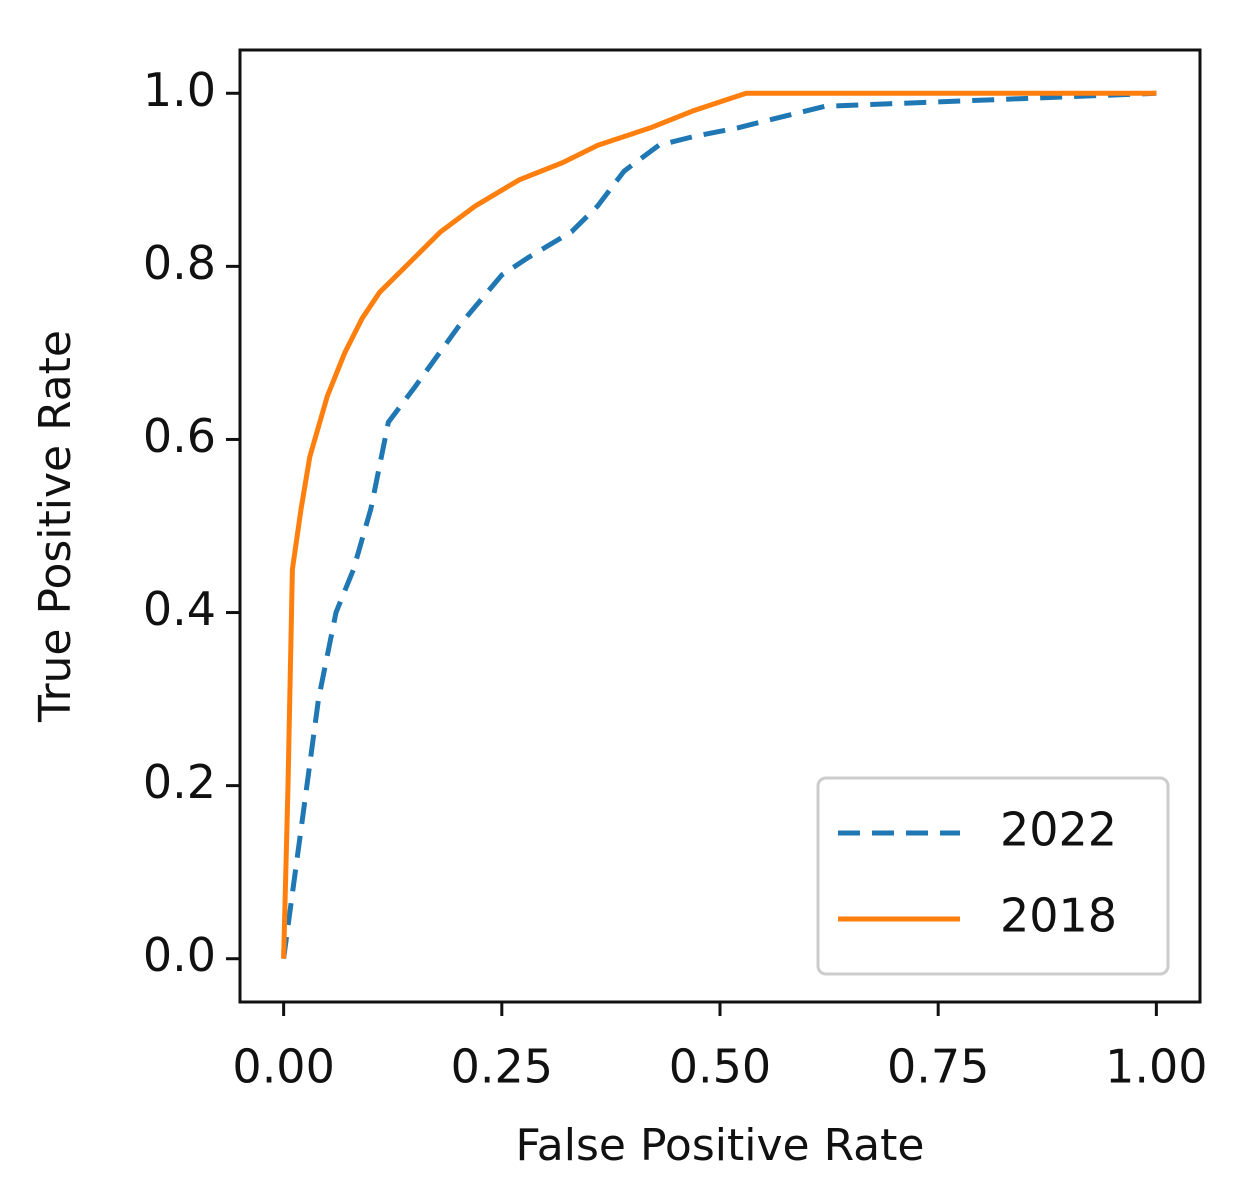 This screenshot has height=1179, width=1252. What do you see at coordinates (720, 1145) in the screenshot?
I see `x-axis-label: False Positive Rate` at bounding box center [720, 1145].